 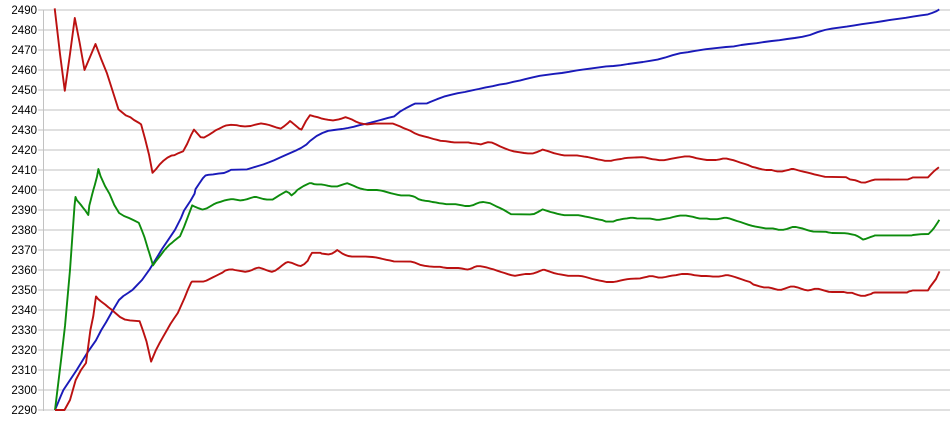 I want to click on svg-text: 2340, so click(x=24, y=311).